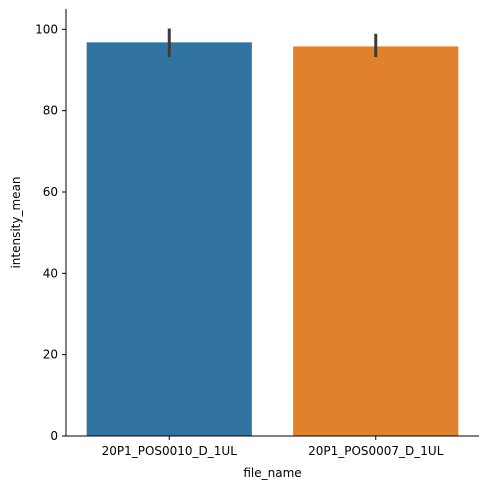  I want to click on y-axis-label: intensity_mean, so click(16, 222).